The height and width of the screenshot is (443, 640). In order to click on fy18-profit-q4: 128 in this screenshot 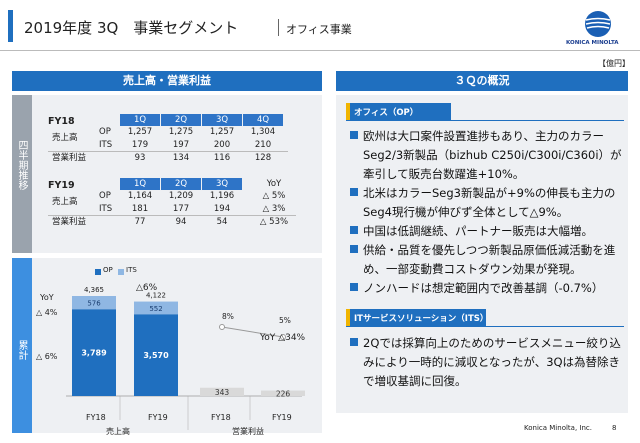, I will do `click(263, 158)`.